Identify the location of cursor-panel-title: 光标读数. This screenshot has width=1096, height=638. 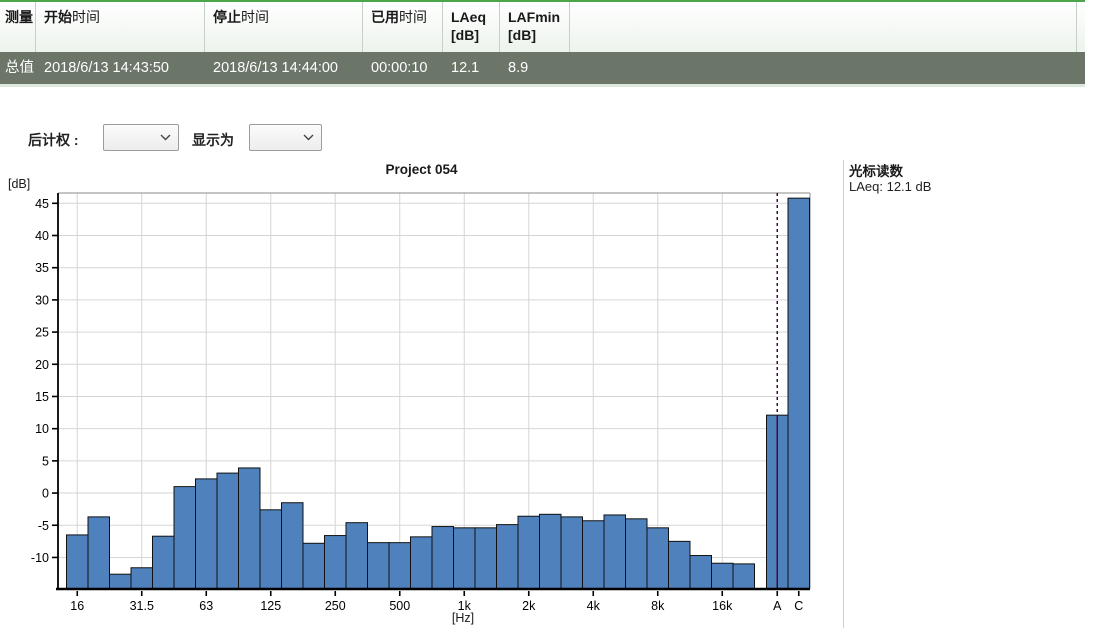
(876, 171).